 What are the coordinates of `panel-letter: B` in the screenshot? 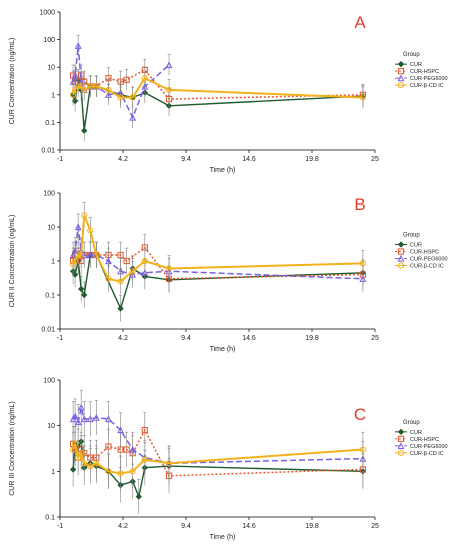 It's located at (359, 204).